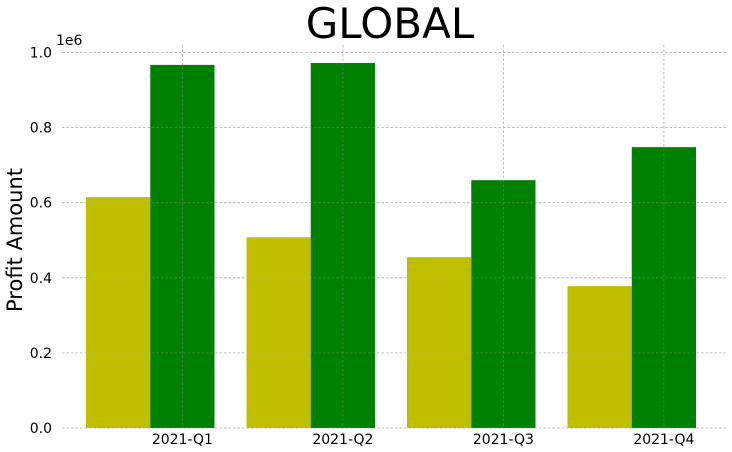 Image resolution: width=732 pixels, height=452 pixels. I want to click on x-tick-label: 2021-Q3, so click(503, 440).